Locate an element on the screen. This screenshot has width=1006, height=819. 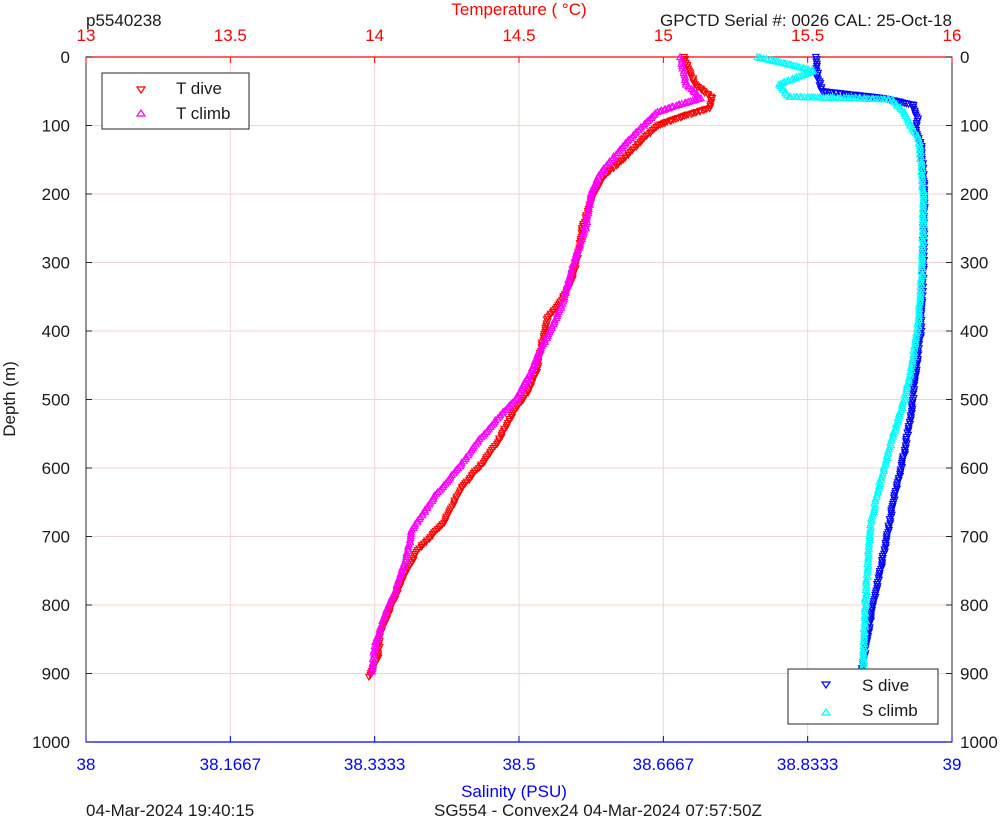
right-tick-label: 600 is located at coordinates (974, 468).